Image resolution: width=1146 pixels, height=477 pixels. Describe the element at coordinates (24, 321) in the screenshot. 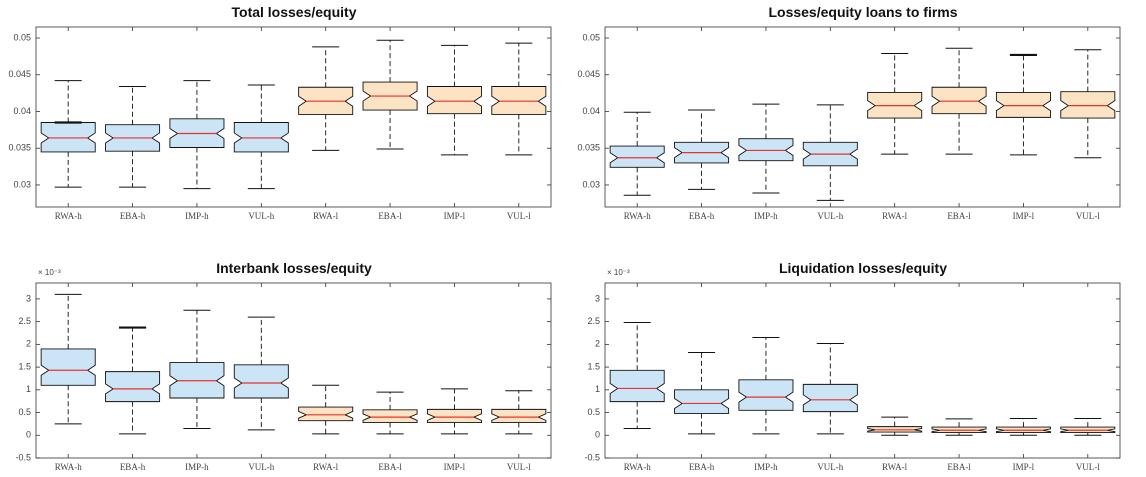

I see `y-tick-label: 2.5` at that location.